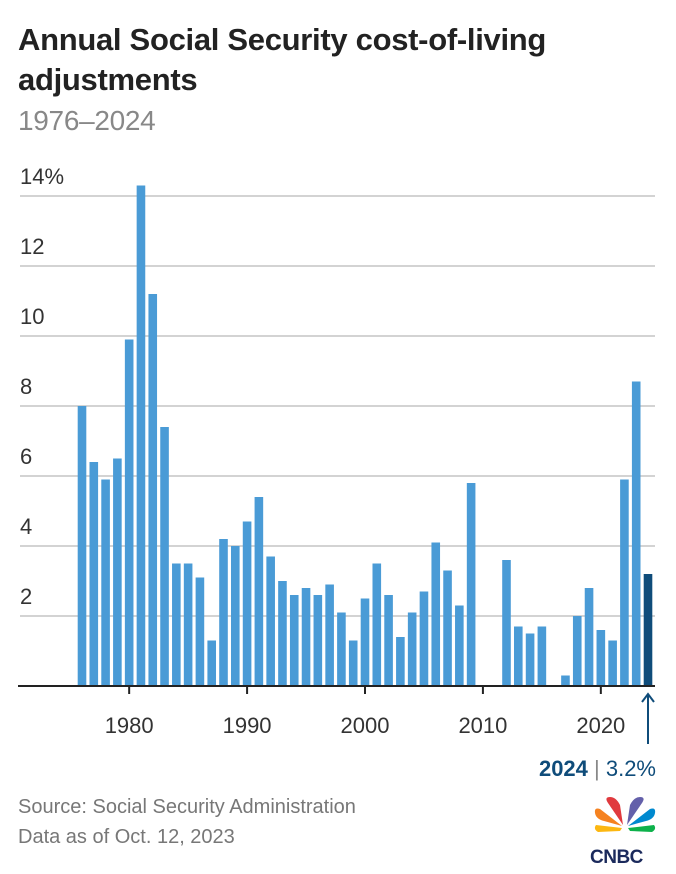  I want to click on bar-2013, so click(518, 656).